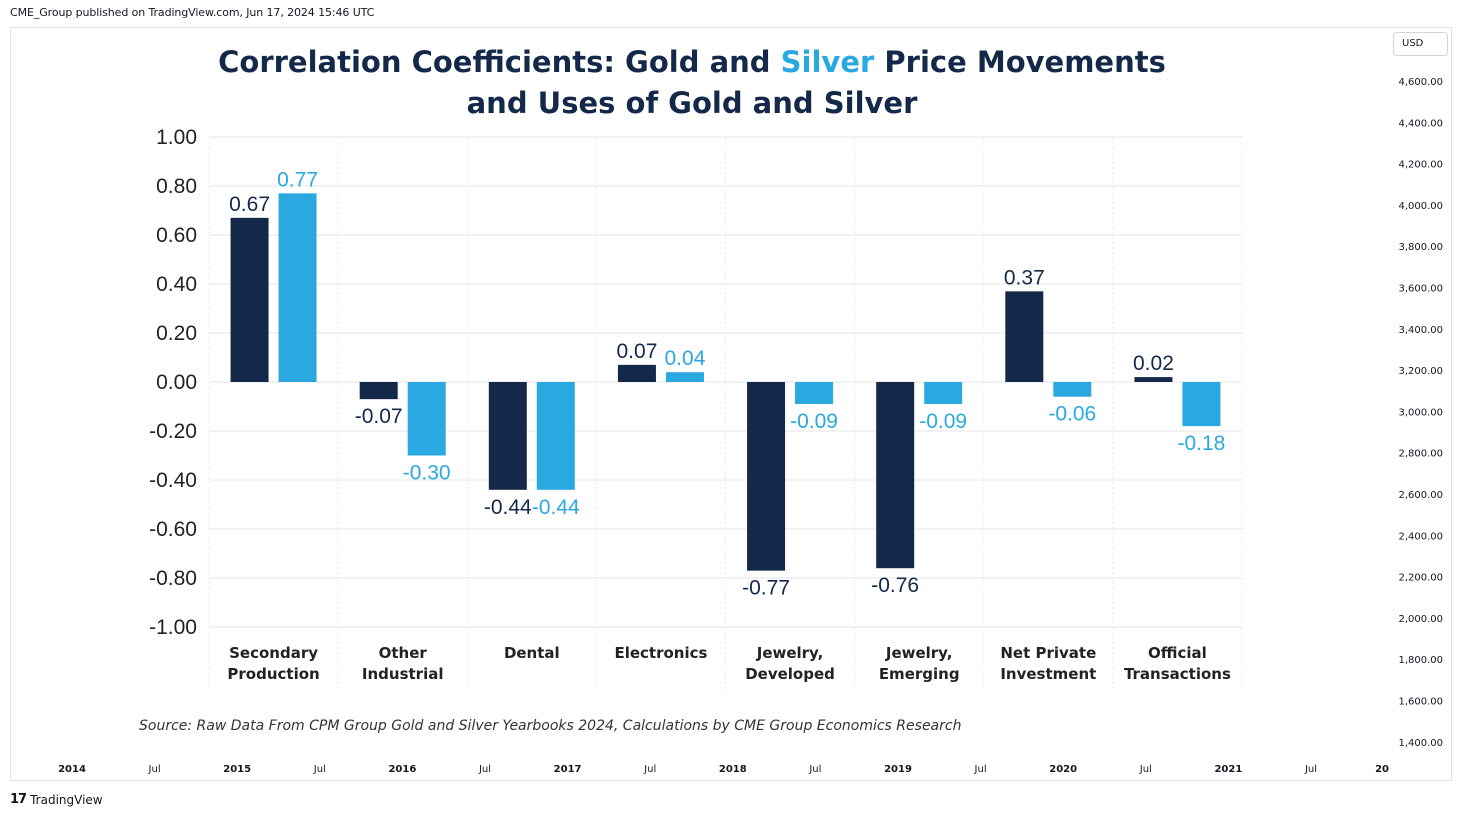 The image size is (1463, 817). Describe the element at coordinates (1420, 578) in the screenshot. I see `price-scale-label: 2,200.00` at that location.